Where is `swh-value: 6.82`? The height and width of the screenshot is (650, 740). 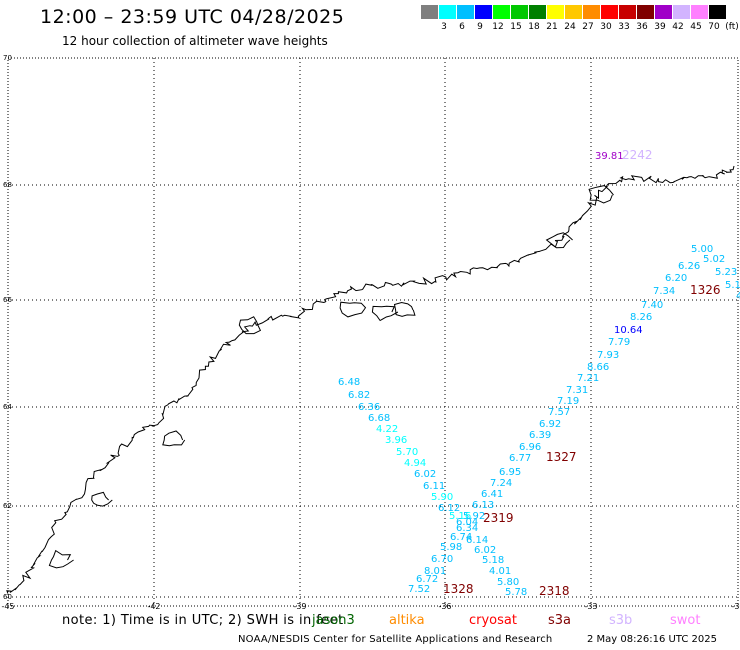
swh-value: 6.82 is located at coordinates (359, 395).